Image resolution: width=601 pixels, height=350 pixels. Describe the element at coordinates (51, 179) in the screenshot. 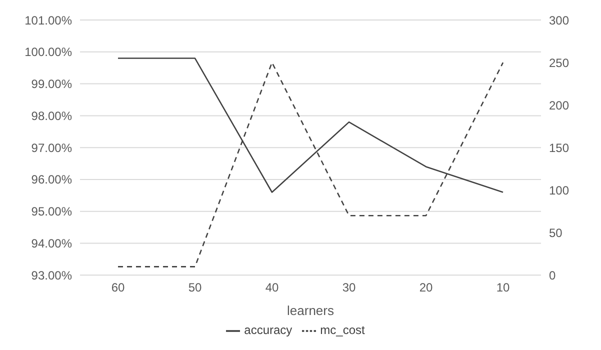

I see `y-tick-label: 96.00%` at that location.